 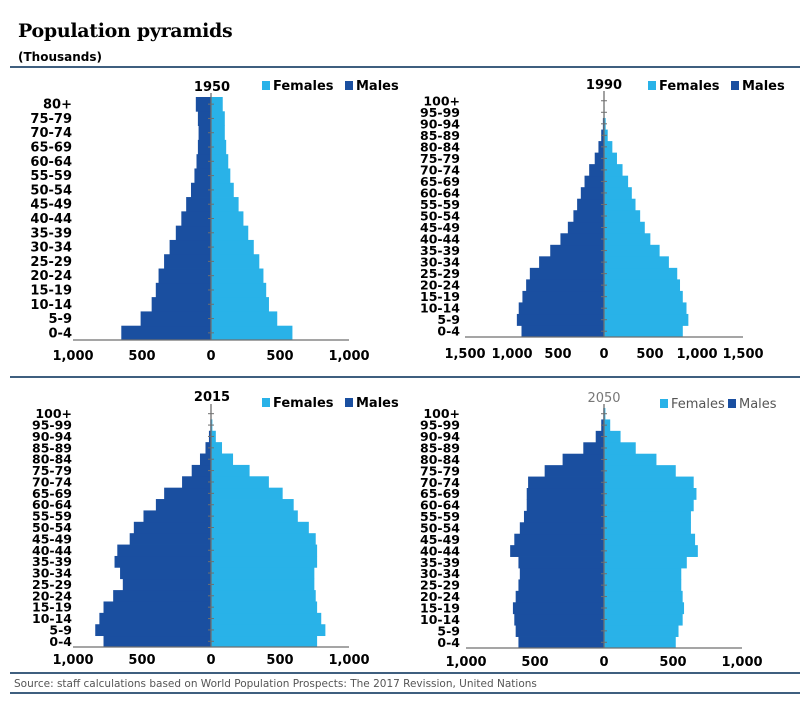 I want to click on page-subtitle: (Thousands), so click(x=60, y=57).